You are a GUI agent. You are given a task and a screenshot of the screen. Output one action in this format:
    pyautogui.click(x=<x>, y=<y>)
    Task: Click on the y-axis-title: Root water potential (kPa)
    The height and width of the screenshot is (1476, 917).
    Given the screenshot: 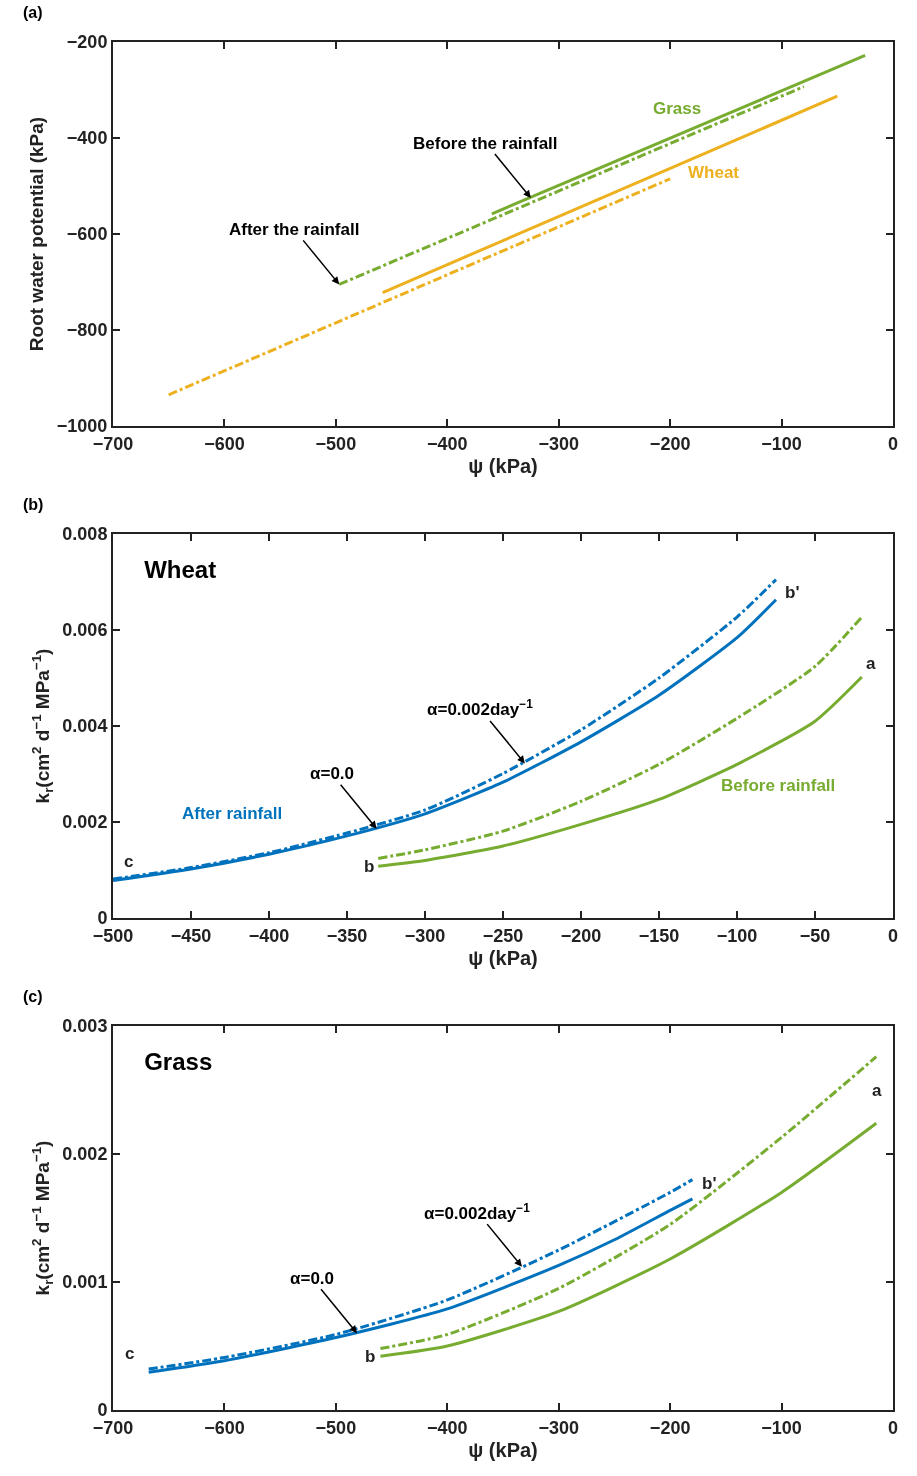 What is the action you would take?
    pyautogui.click(x=37, y=234)
    